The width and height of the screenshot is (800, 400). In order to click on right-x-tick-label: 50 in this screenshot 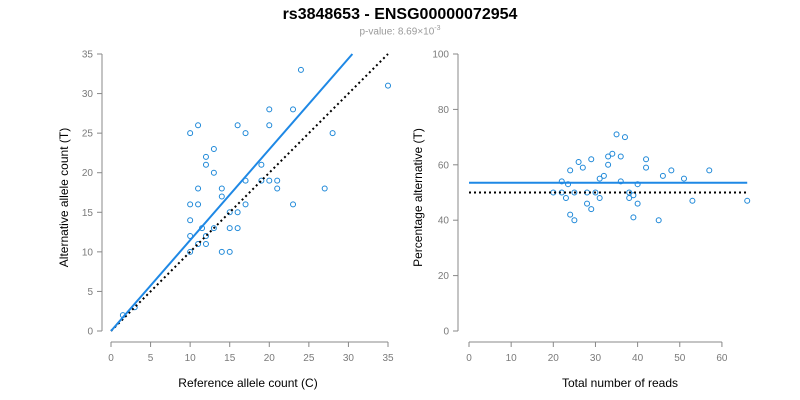, I will do `click(680, 358)`.